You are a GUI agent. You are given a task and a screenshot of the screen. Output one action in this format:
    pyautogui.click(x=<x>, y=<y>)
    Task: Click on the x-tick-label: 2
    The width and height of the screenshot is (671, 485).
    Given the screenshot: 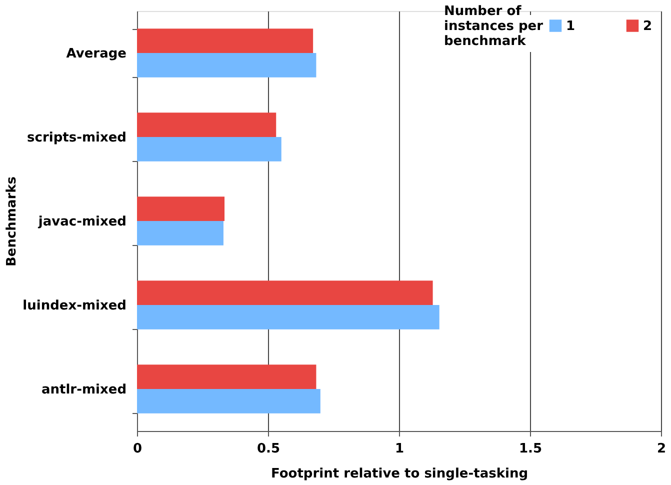 What is the action you would take?
    pyautogui.click(x=661, y=449)
    